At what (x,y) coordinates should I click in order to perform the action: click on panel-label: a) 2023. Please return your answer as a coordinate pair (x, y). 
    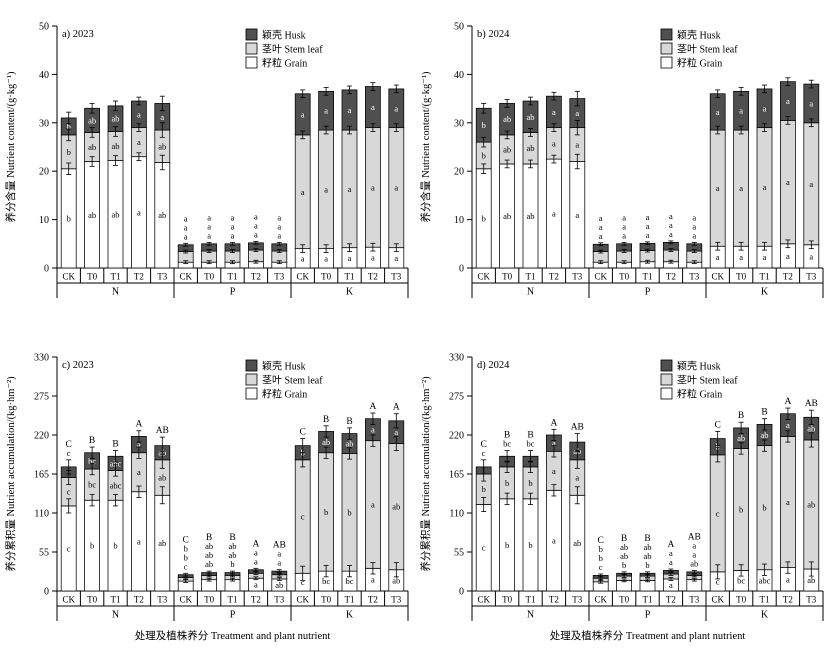
    Looking at the image, I should click on (78, 34).